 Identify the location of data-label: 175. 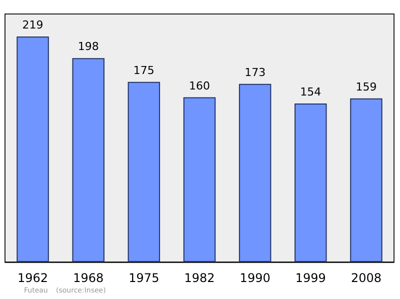
(143, 70).